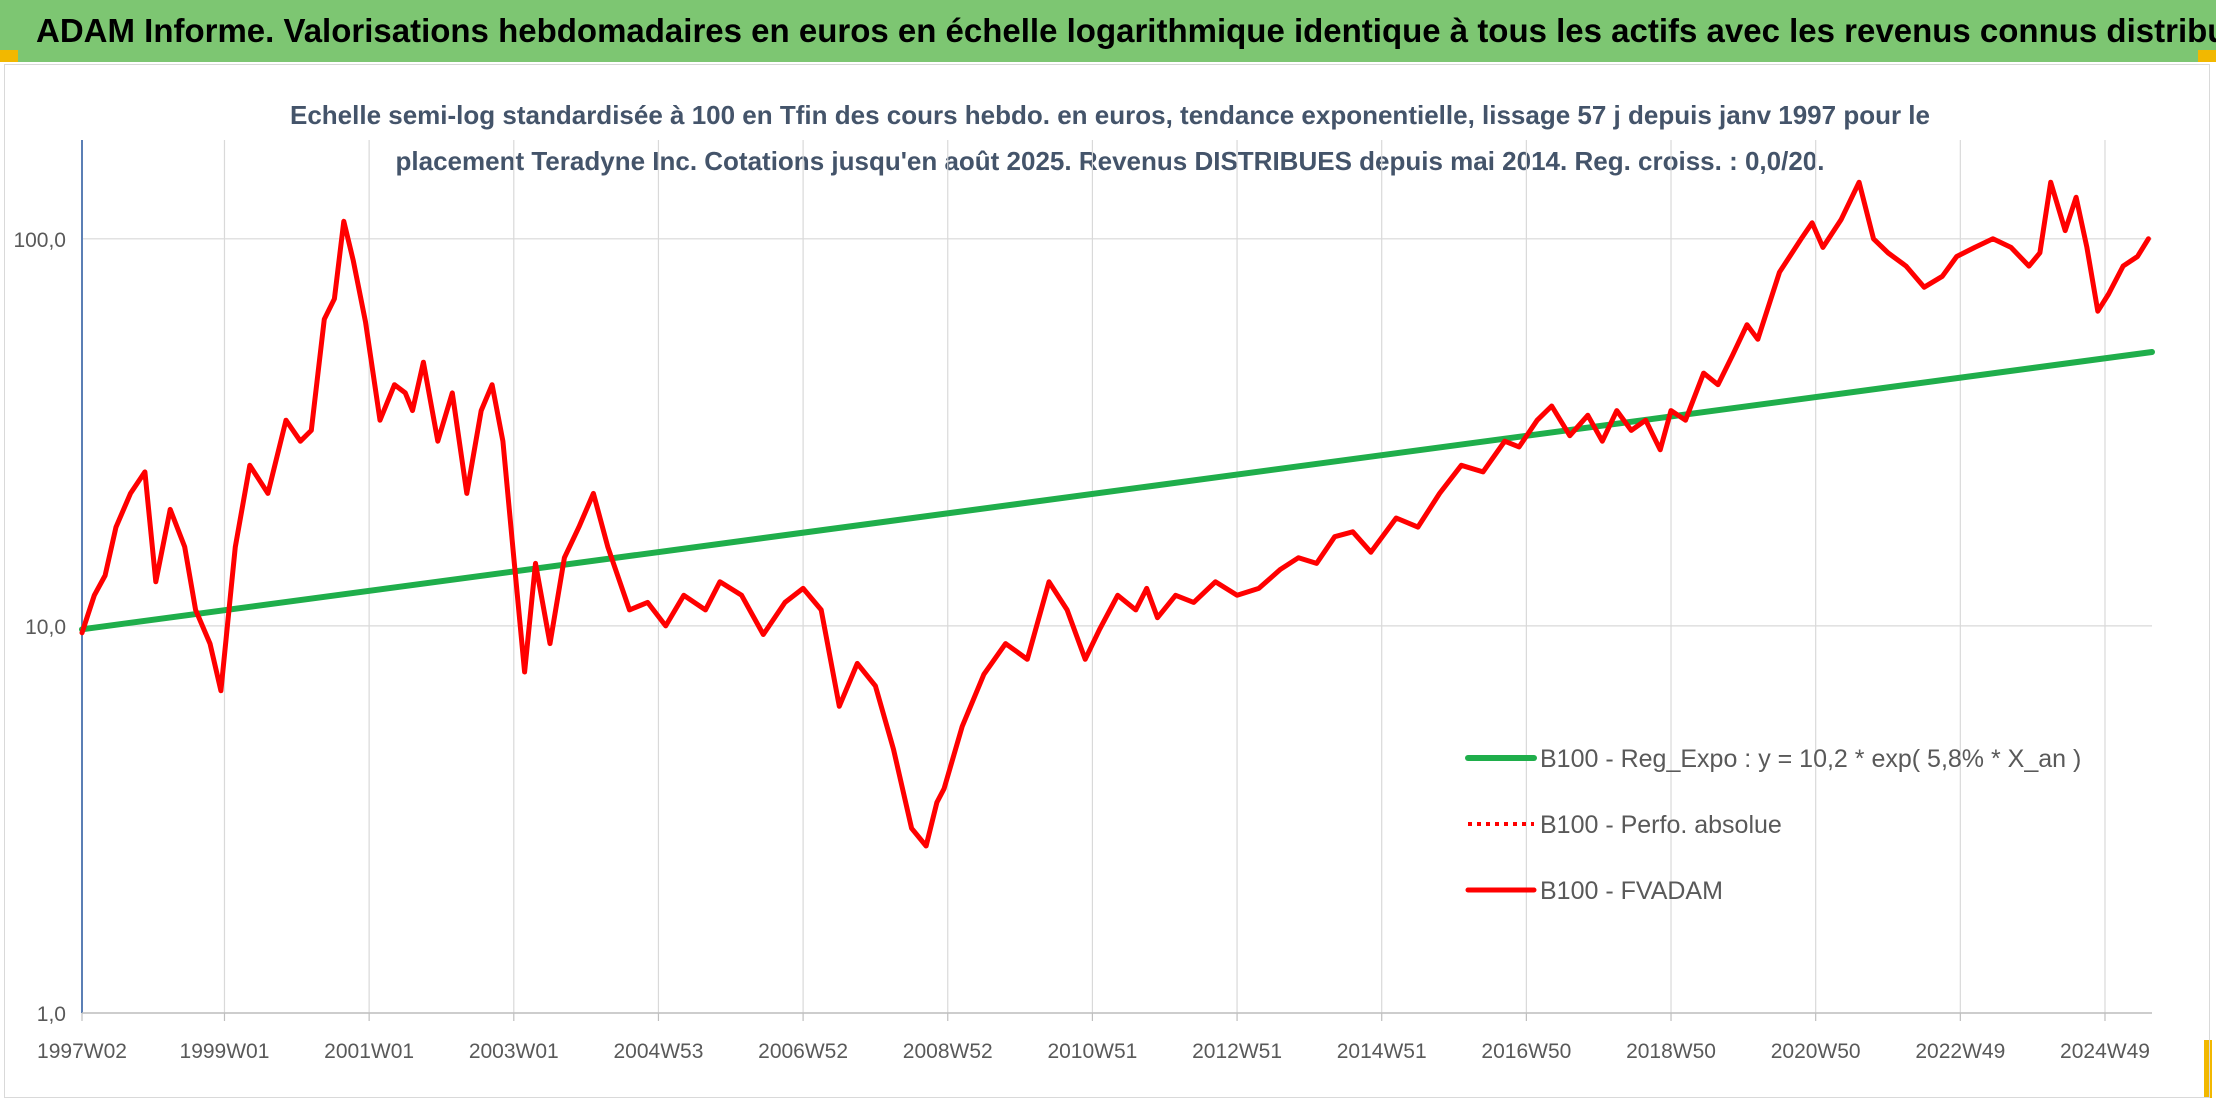  Describe the element at coordinates (2207, 56) in the screenshot. I see `corner-mark-right` at that location.